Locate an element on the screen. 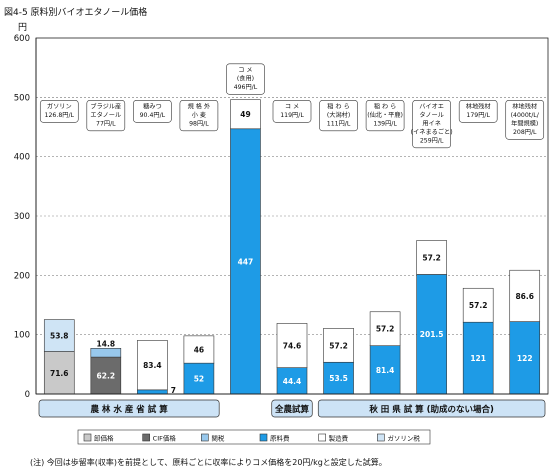 Image resolution: width=560 pixels, height=472 pixels. y-tick-label: 300 is located at coordinates (22, 217).